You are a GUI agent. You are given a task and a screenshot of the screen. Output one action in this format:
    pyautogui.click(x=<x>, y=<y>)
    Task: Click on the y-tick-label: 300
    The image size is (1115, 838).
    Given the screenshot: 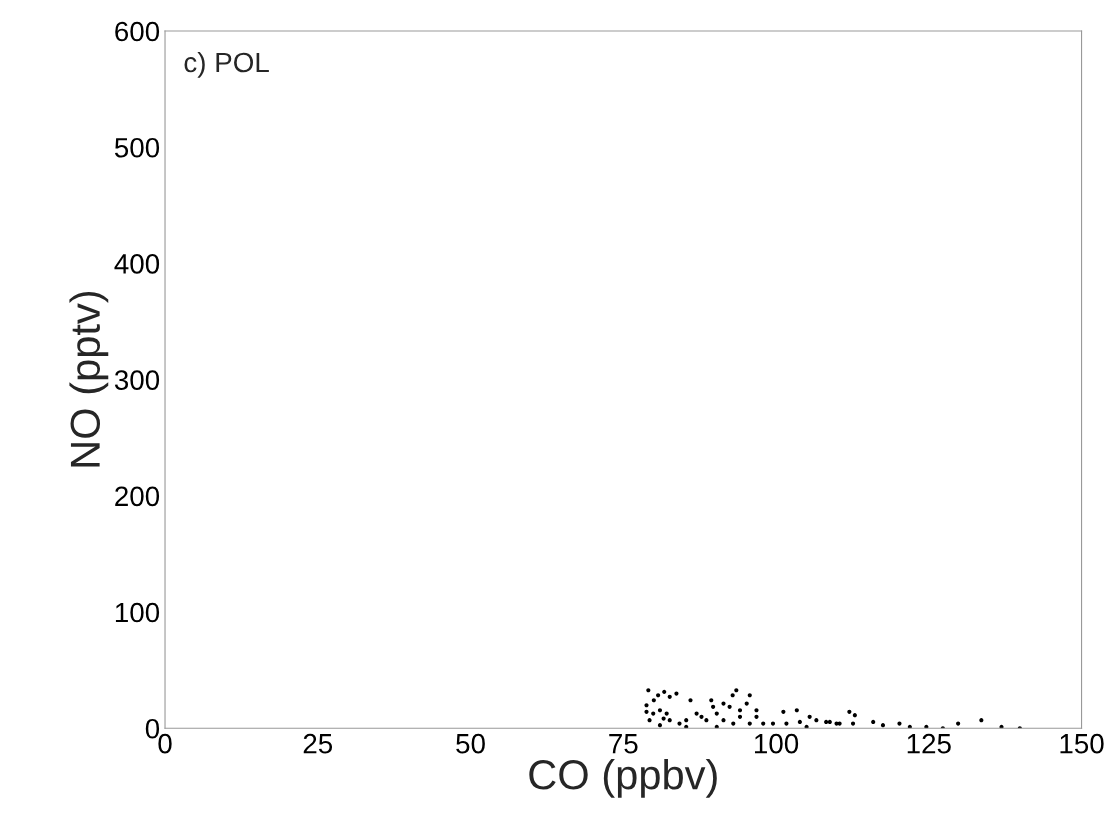 What is the action you would take?
    pyautogui.click(x=137, y=380)
    